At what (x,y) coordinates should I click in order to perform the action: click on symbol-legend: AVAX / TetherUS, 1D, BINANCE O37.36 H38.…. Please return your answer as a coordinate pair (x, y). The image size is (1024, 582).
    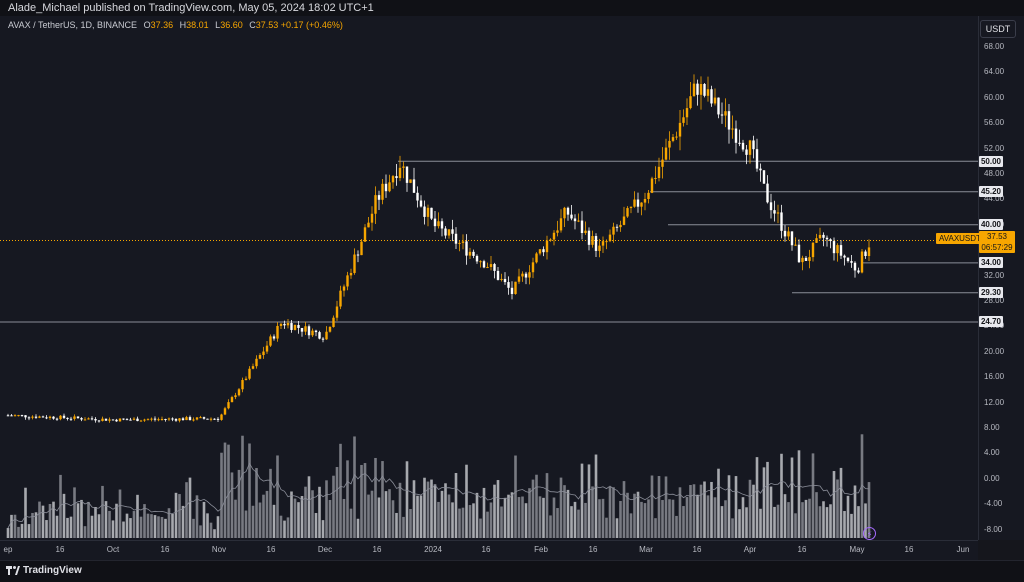
    Looking at the image, I should click on (175, 25).